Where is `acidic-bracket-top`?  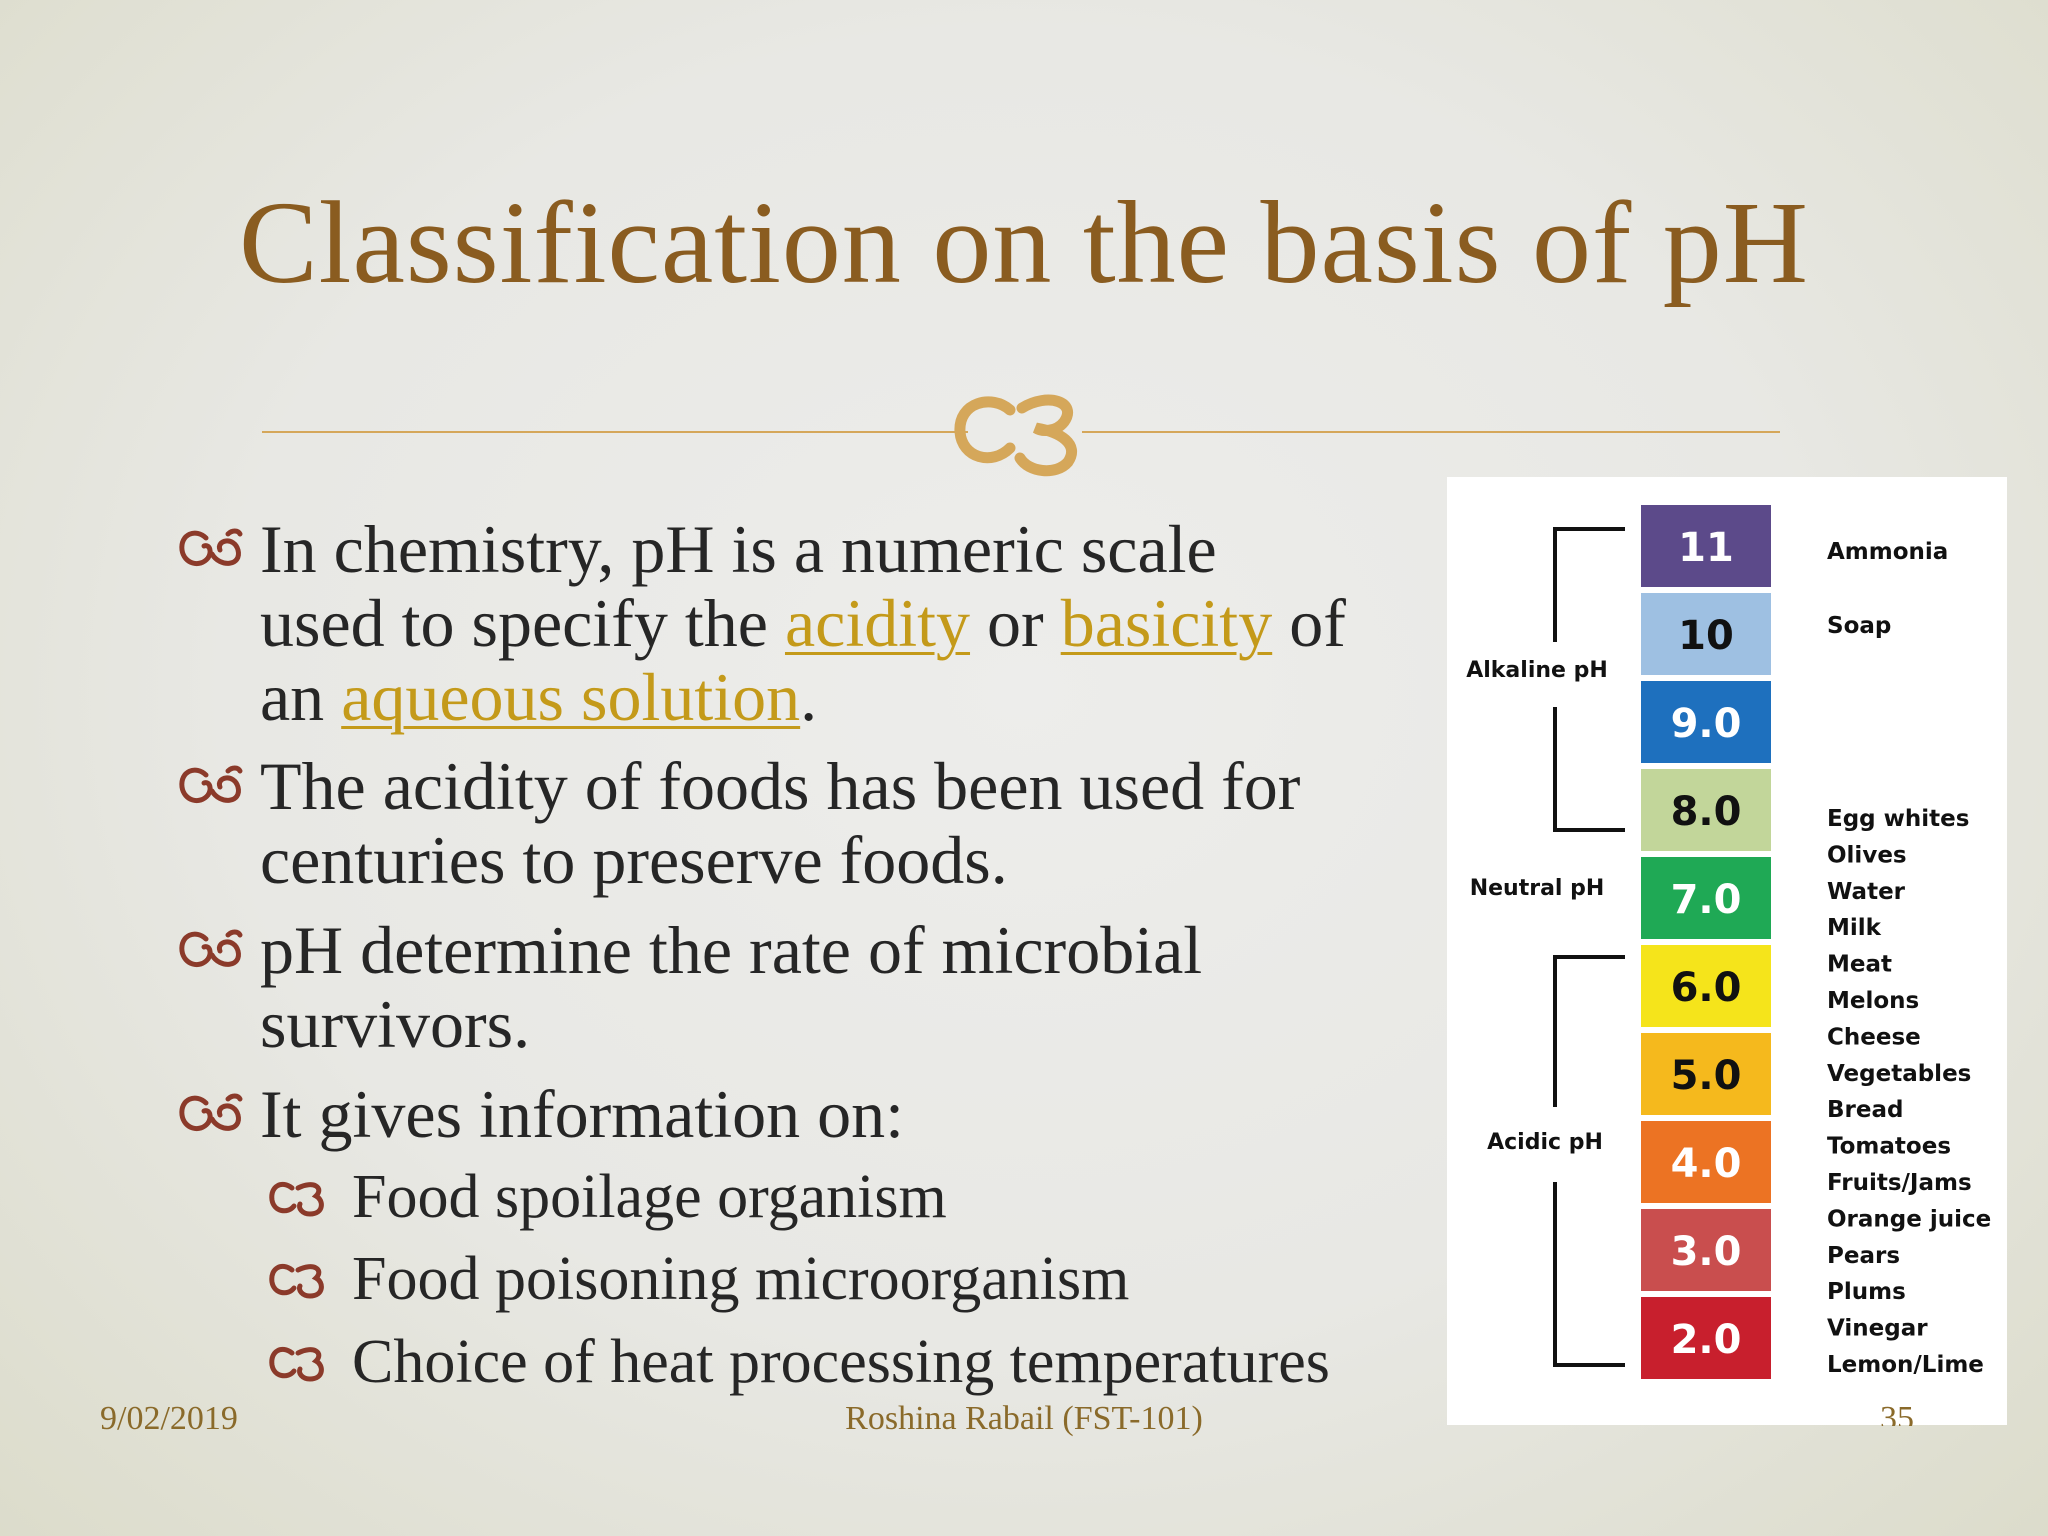
acidic-bracket-top is located at coordinates (1589, 1031).